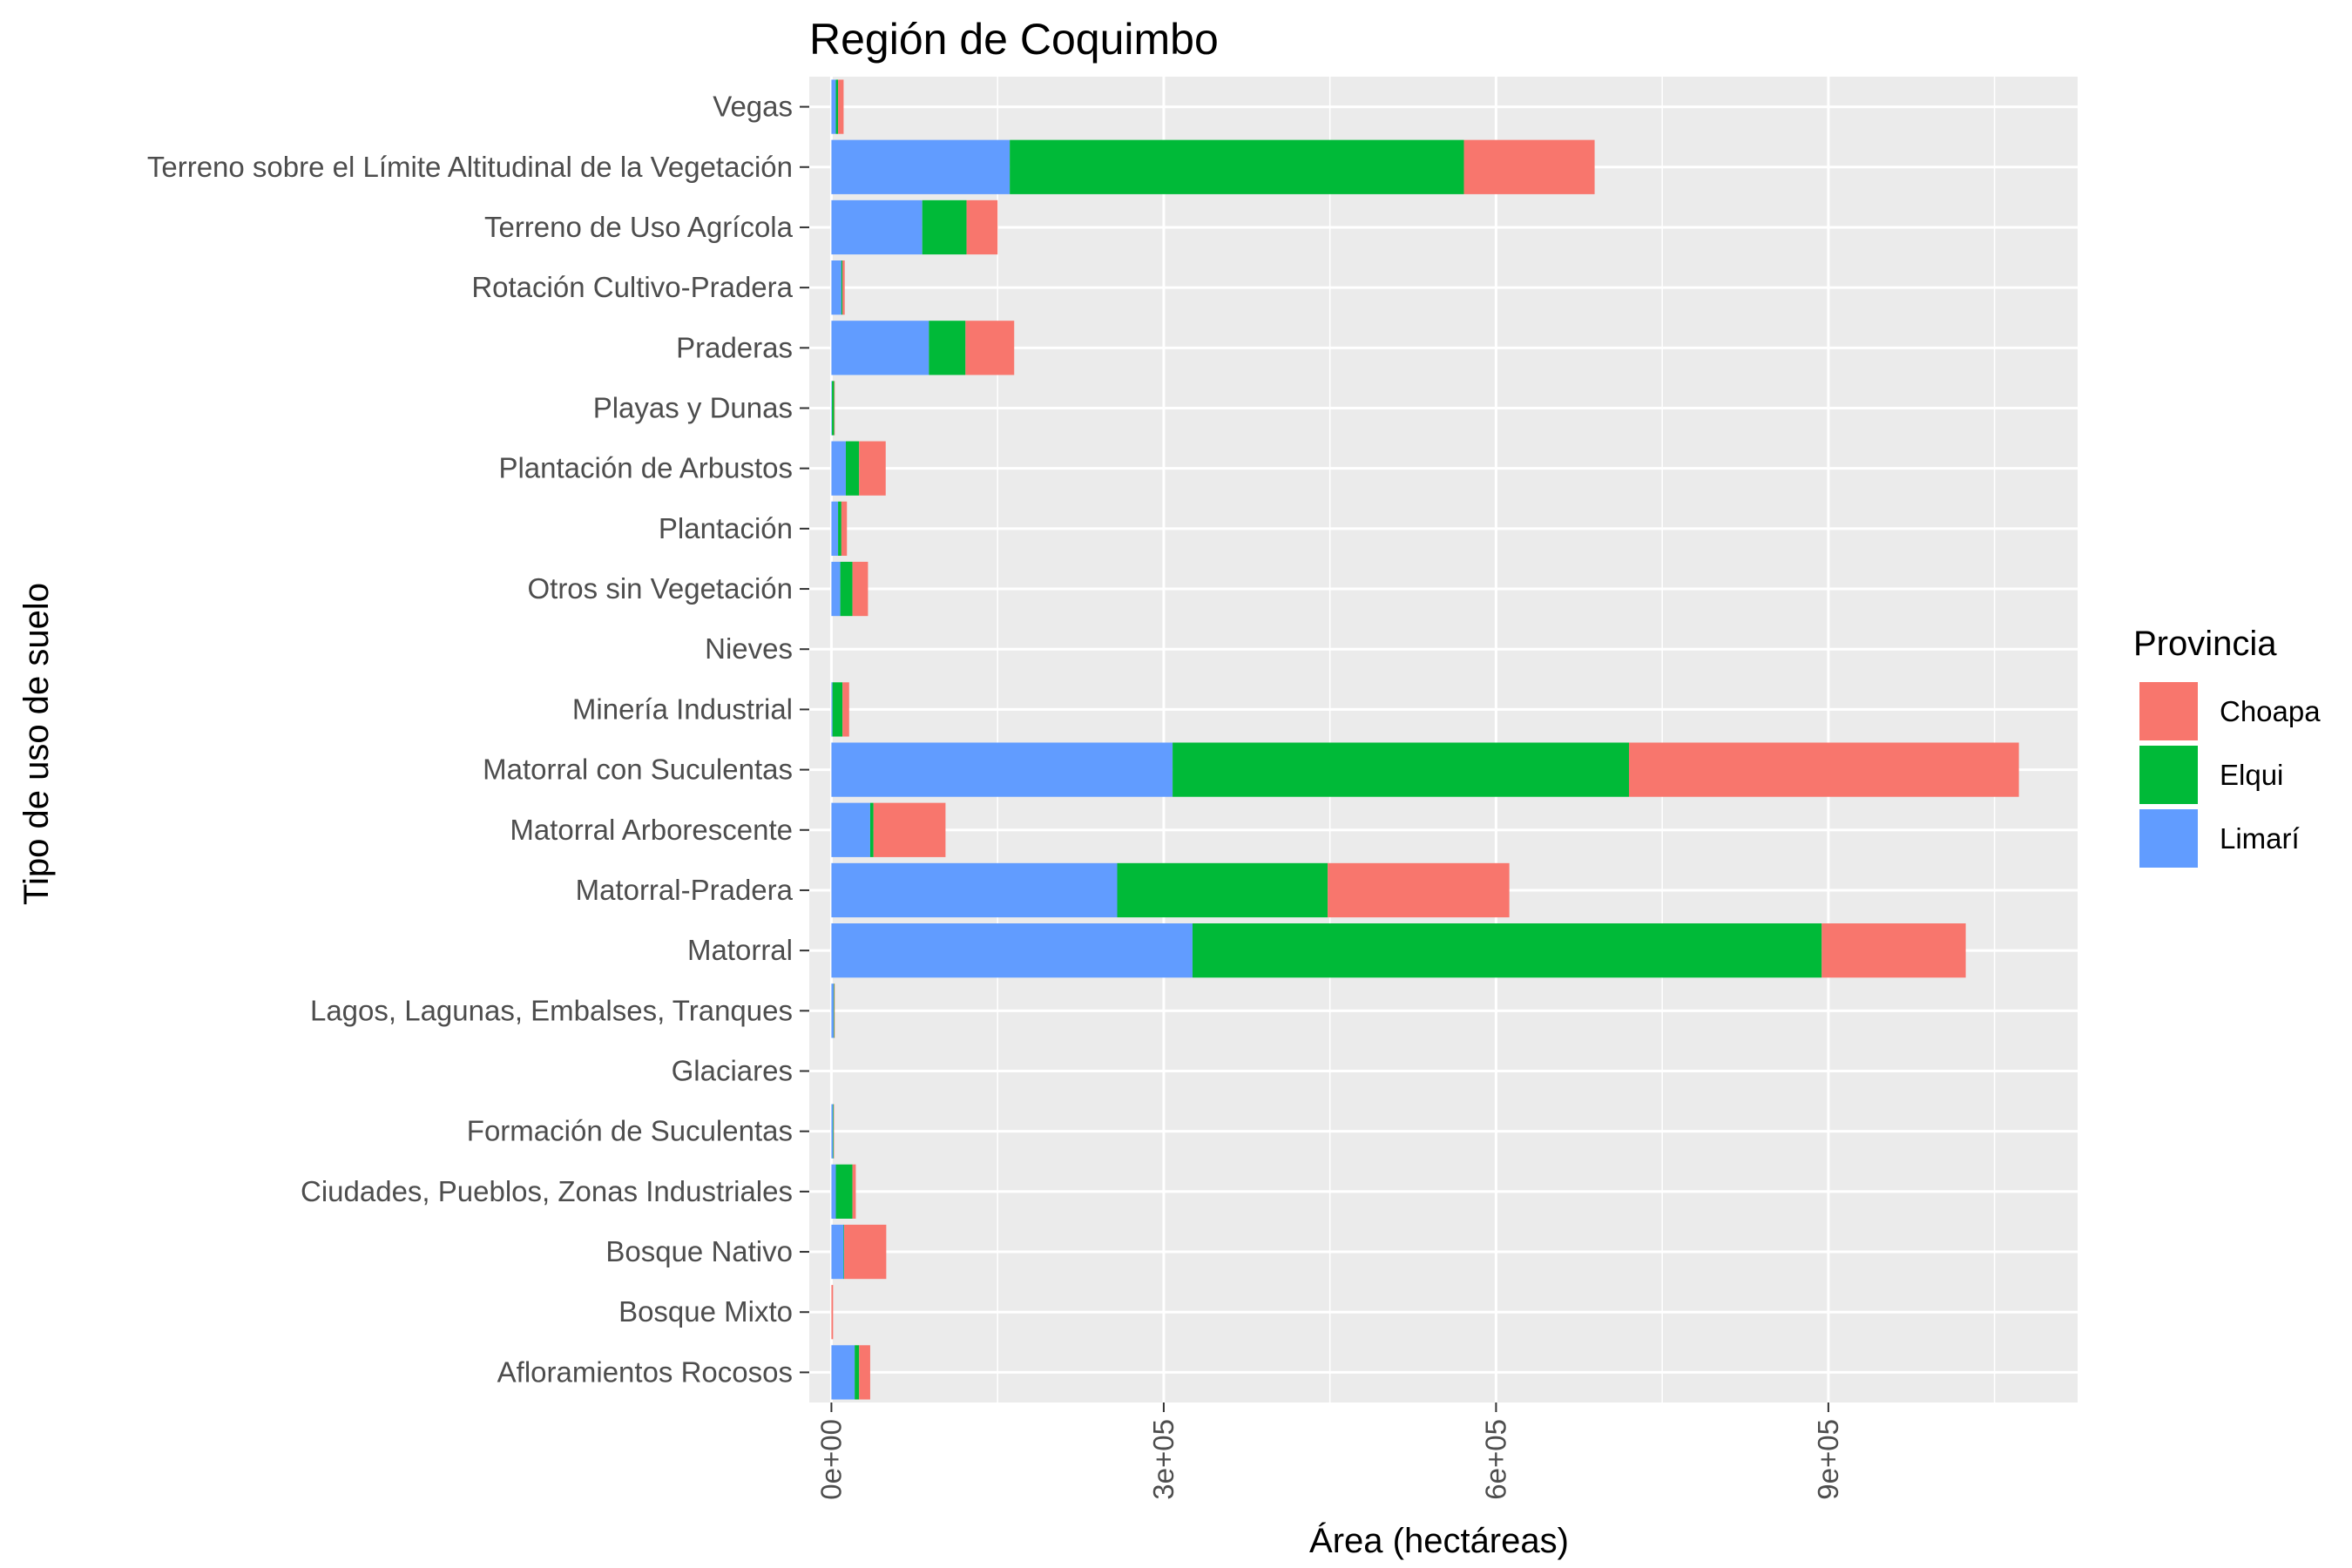 Image resolution: width=2352 pixels, height=1568 pixels. What do you see at coordinates (638, 770) in the screenshot?
I see `y-tick-label: Matorral con Suculentas` at bounding box center [638, 770].